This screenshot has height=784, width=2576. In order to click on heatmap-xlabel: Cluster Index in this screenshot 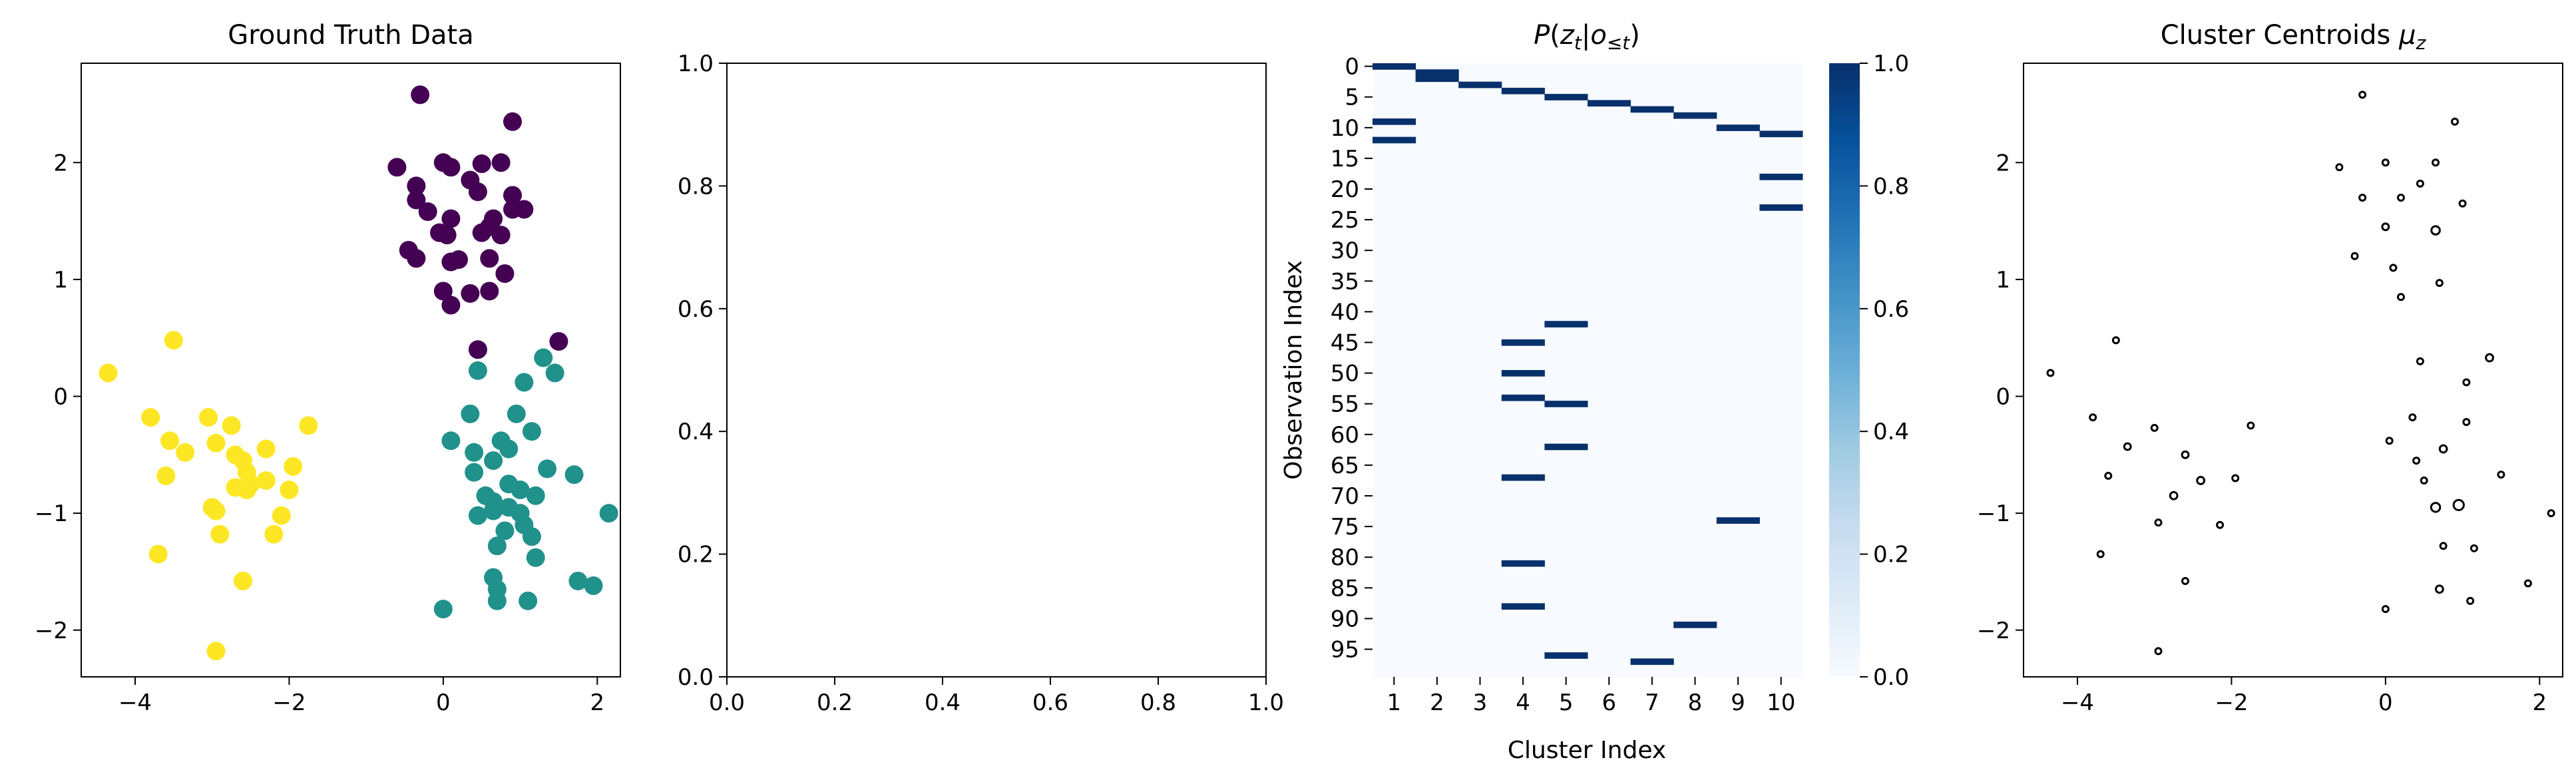, I will do `click(1587, 750)`.